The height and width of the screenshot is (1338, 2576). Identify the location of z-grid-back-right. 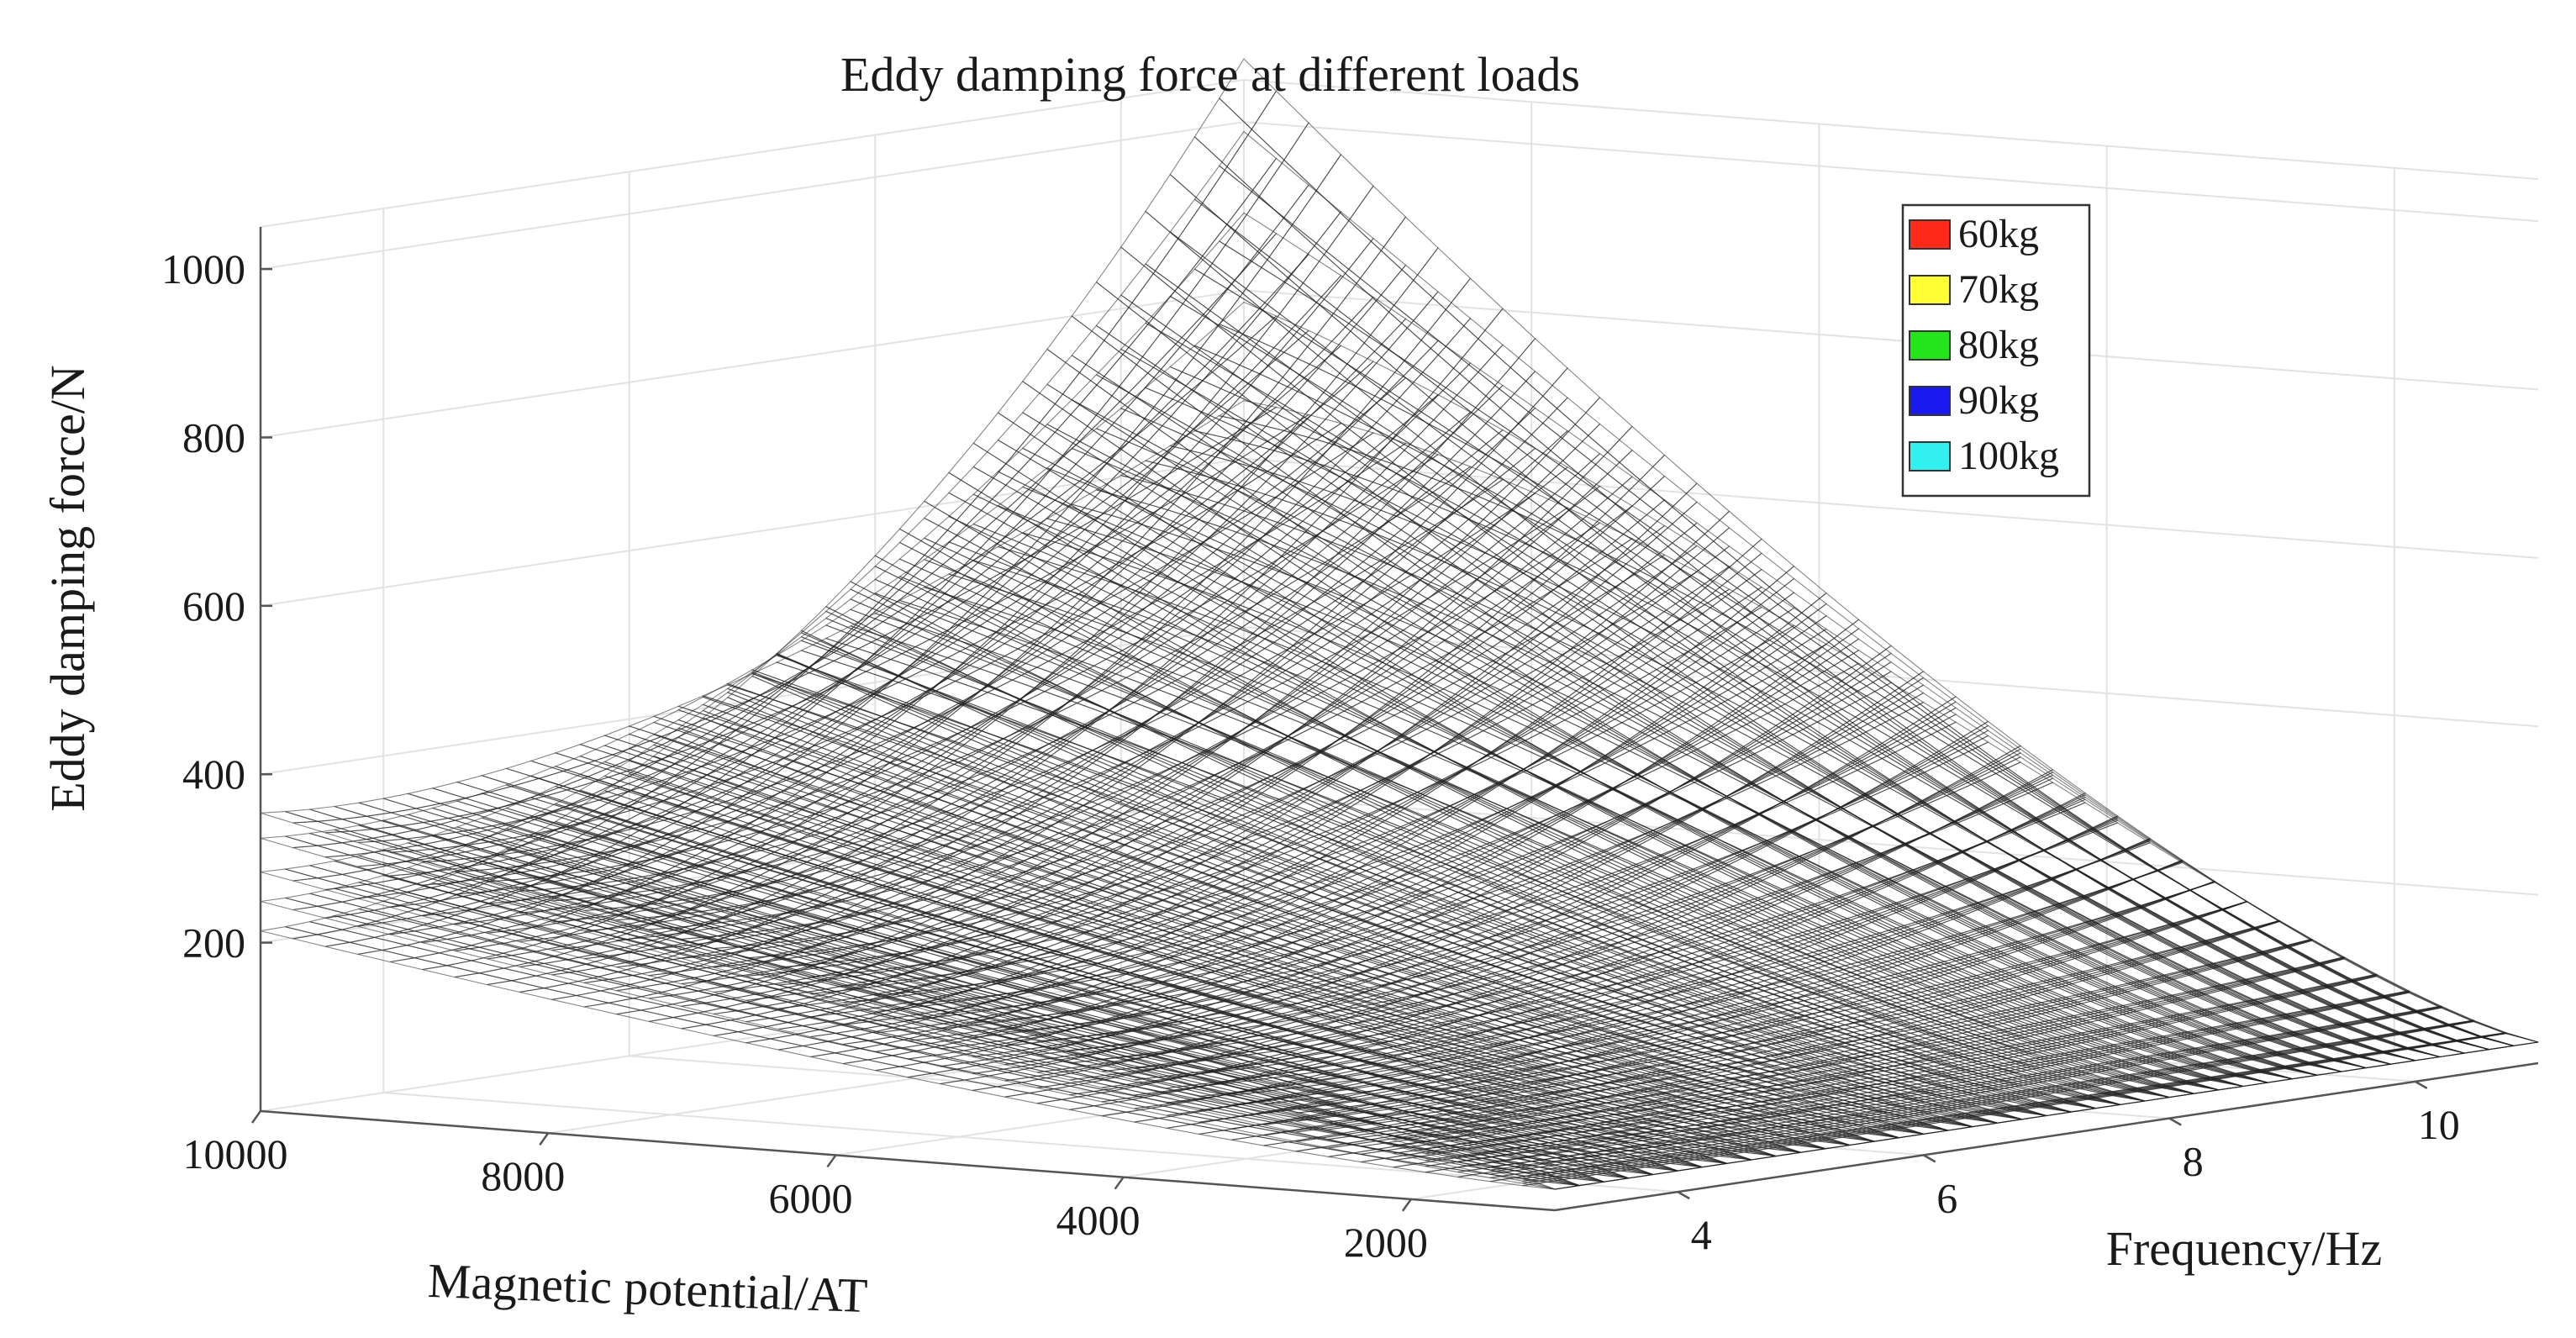
(1891, 677).